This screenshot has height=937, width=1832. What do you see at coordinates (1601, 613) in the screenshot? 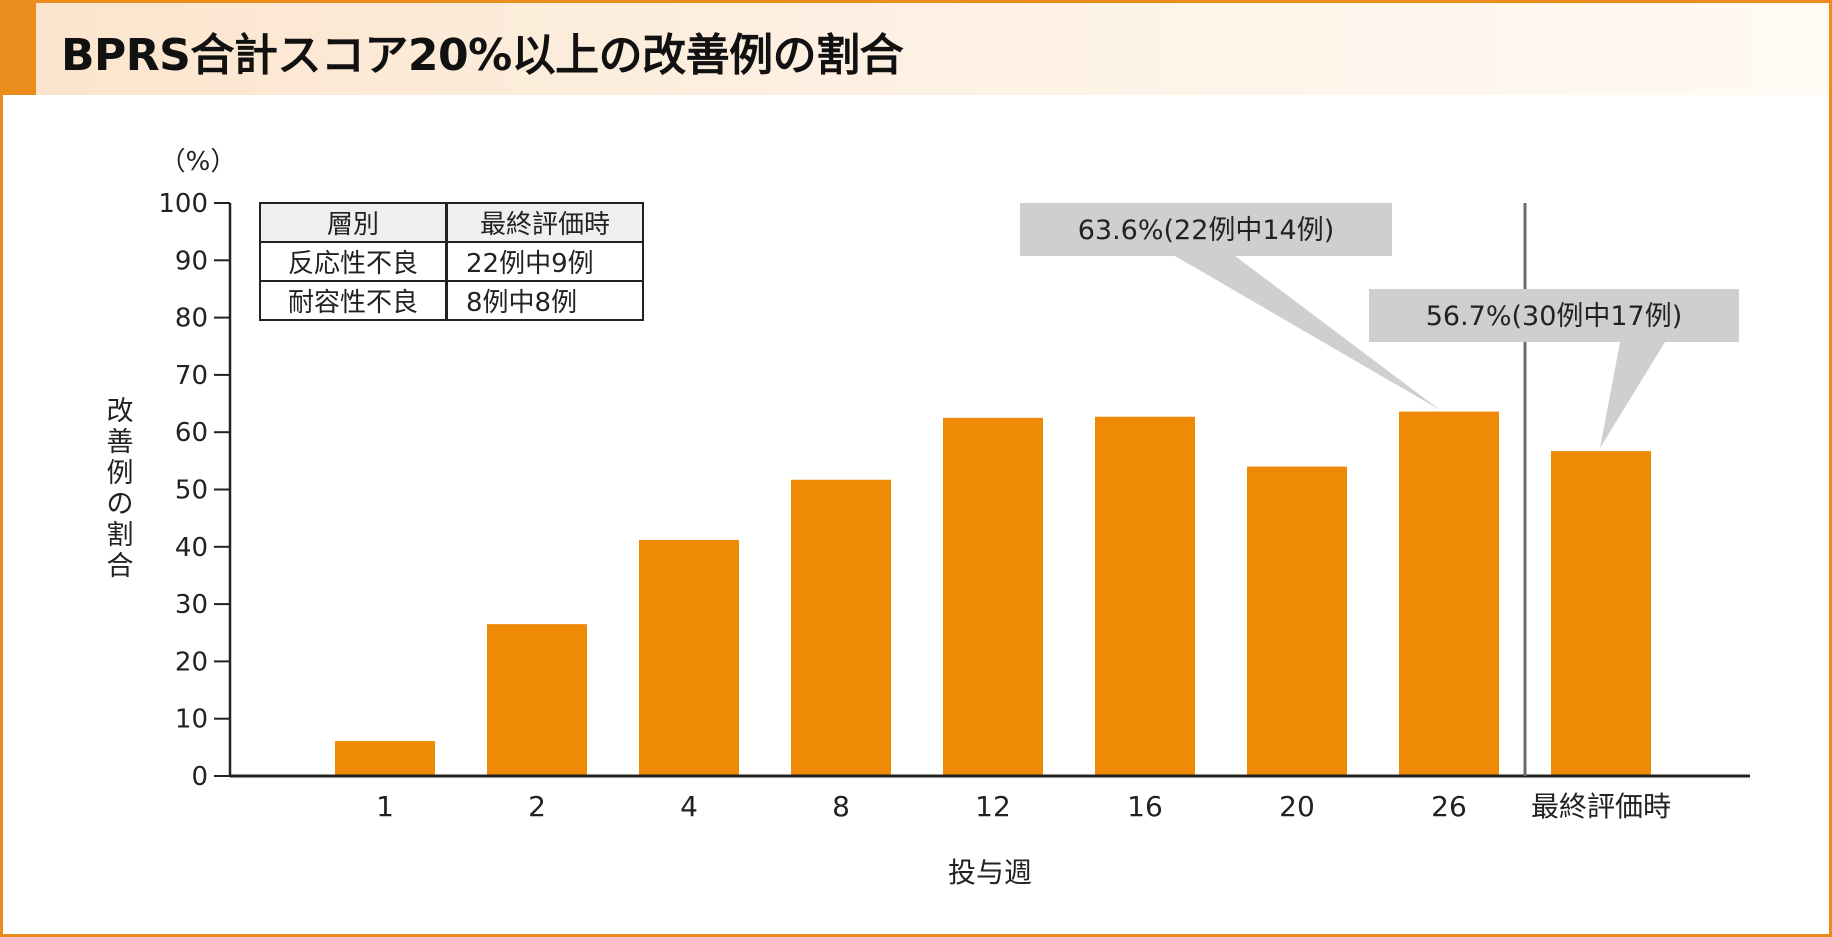
I see `bar-最終評価時` at bounding box center [1601, 613].